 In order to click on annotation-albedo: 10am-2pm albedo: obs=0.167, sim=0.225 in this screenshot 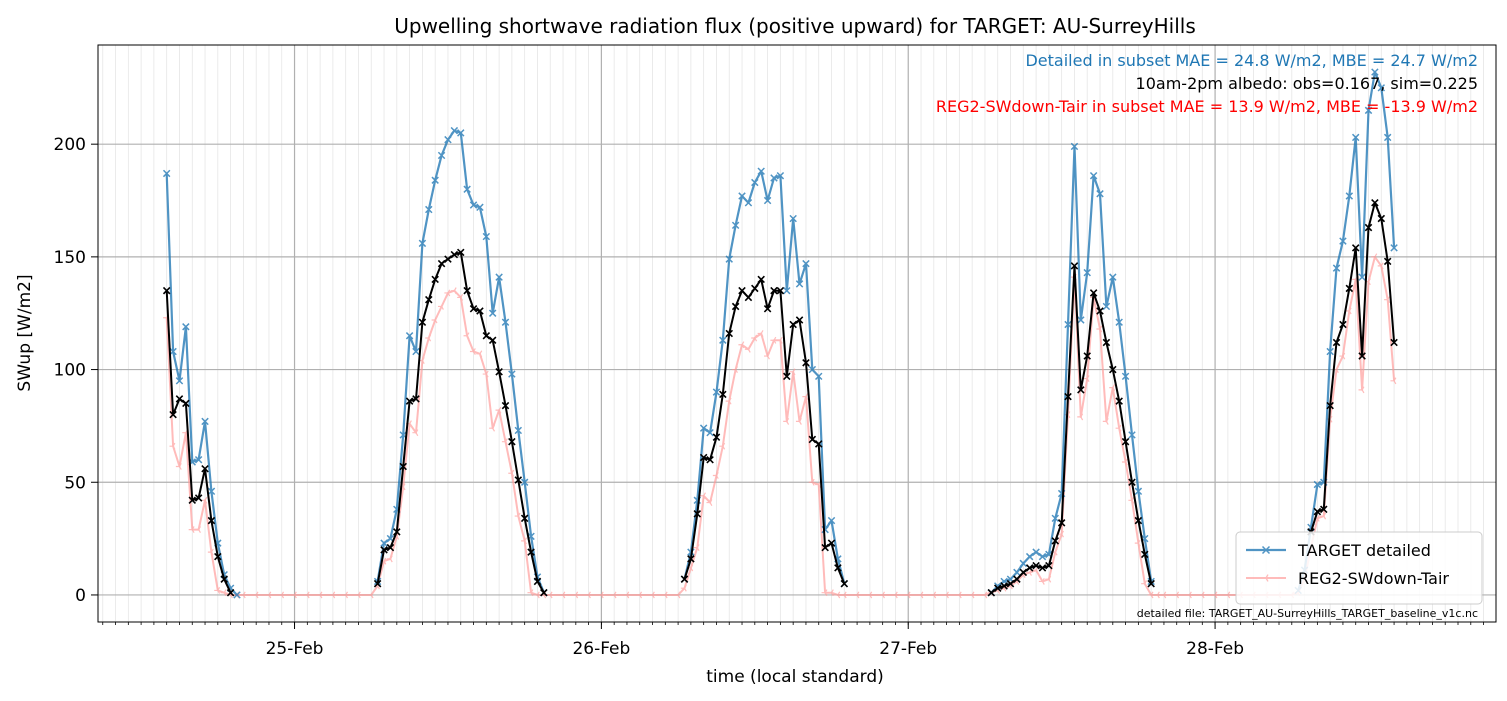, I will do `click(1307, 83)`.